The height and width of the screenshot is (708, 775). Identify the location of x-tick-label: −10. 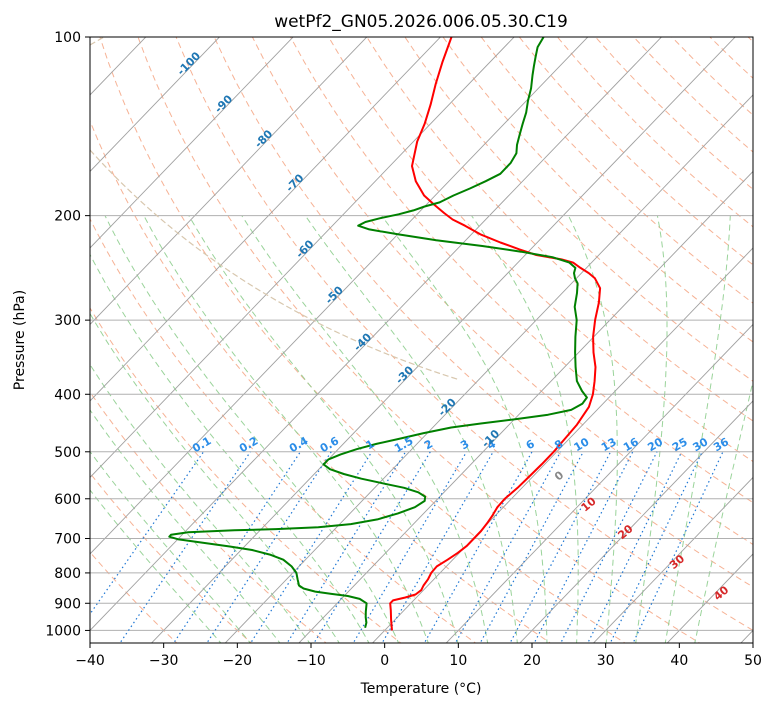
(311, 661).